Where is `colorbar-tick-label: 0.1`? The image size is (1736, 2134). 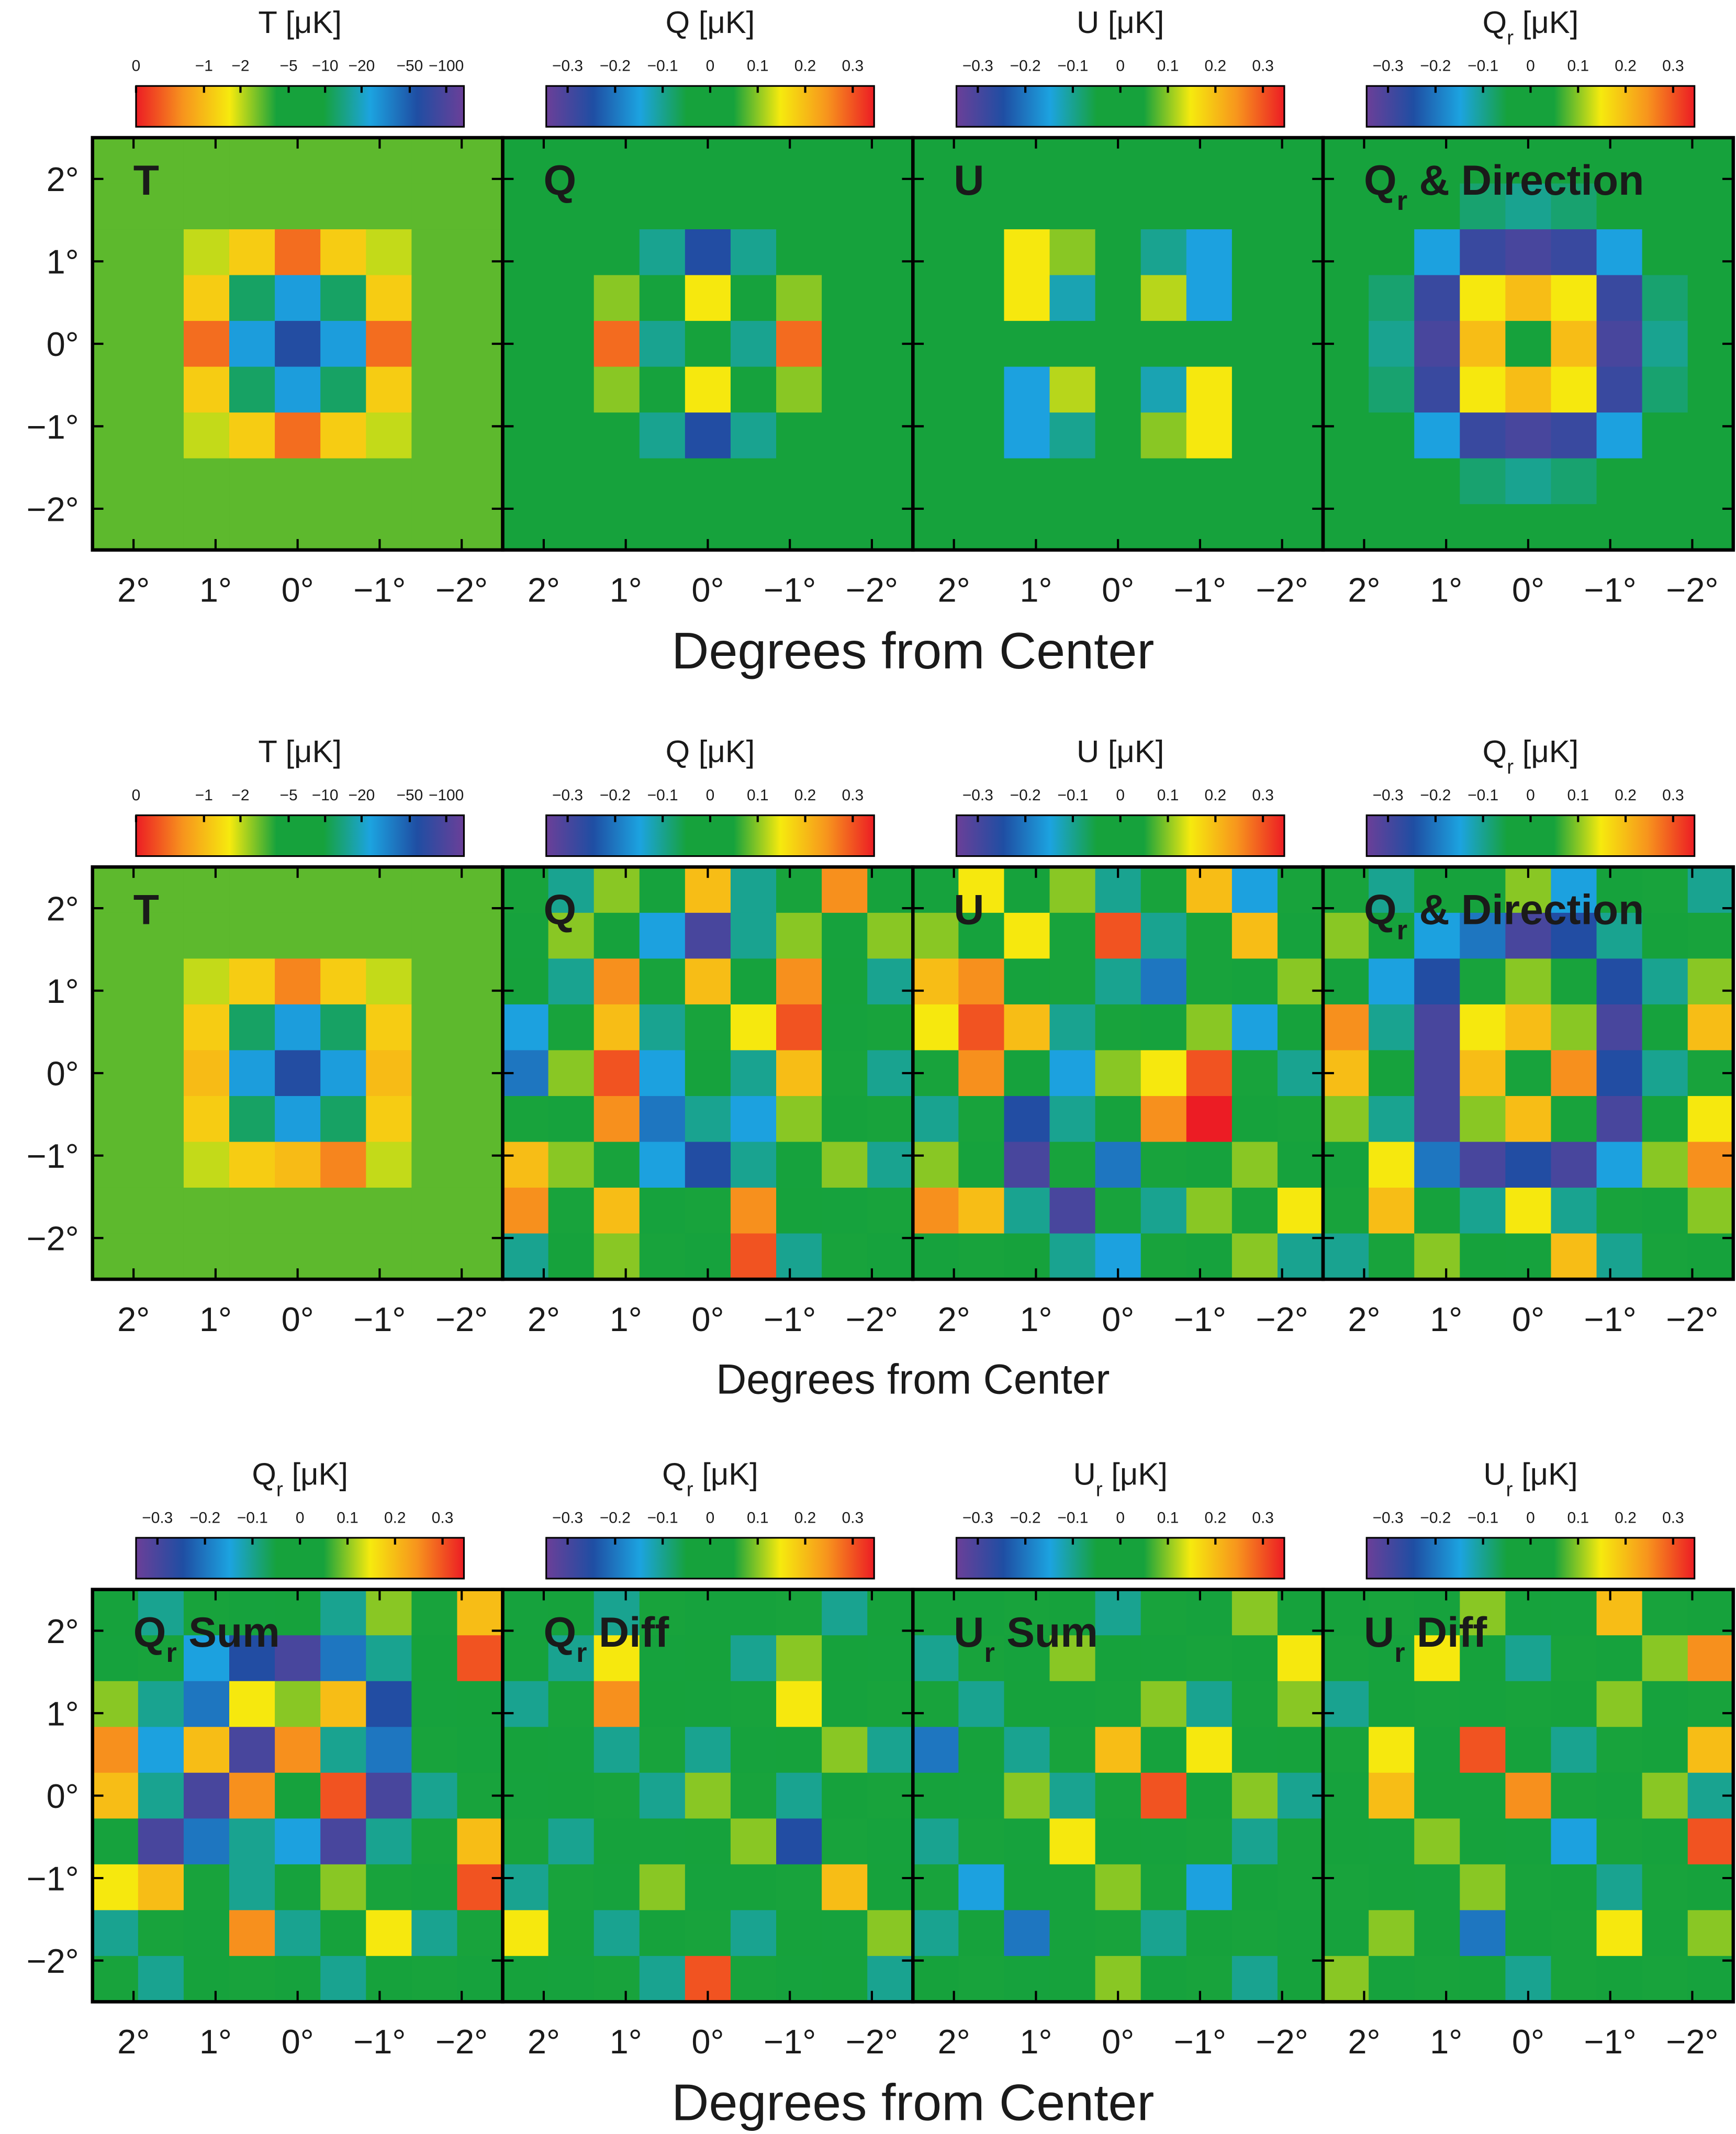
colorbar-tick-label: 0.1 is located at coordinates (1578, 66).